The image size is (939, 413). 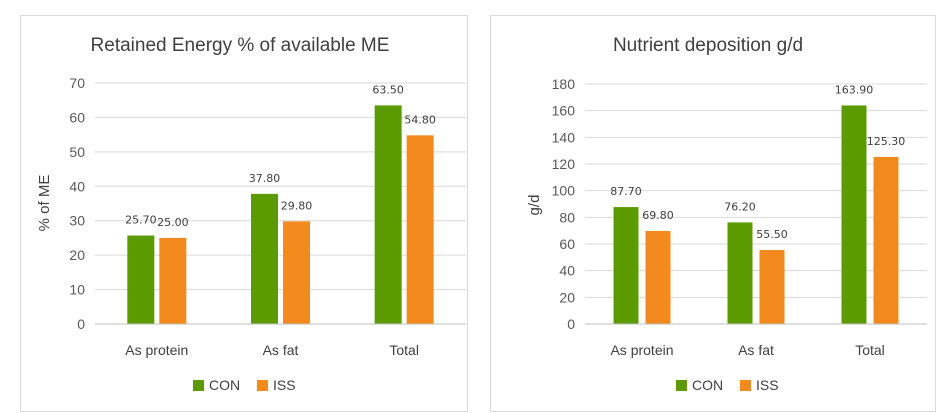 What do you see at coordinates (567, 217) in the screenshot?
I see `y-tick-label: 80` at bounding box center [567, 217].